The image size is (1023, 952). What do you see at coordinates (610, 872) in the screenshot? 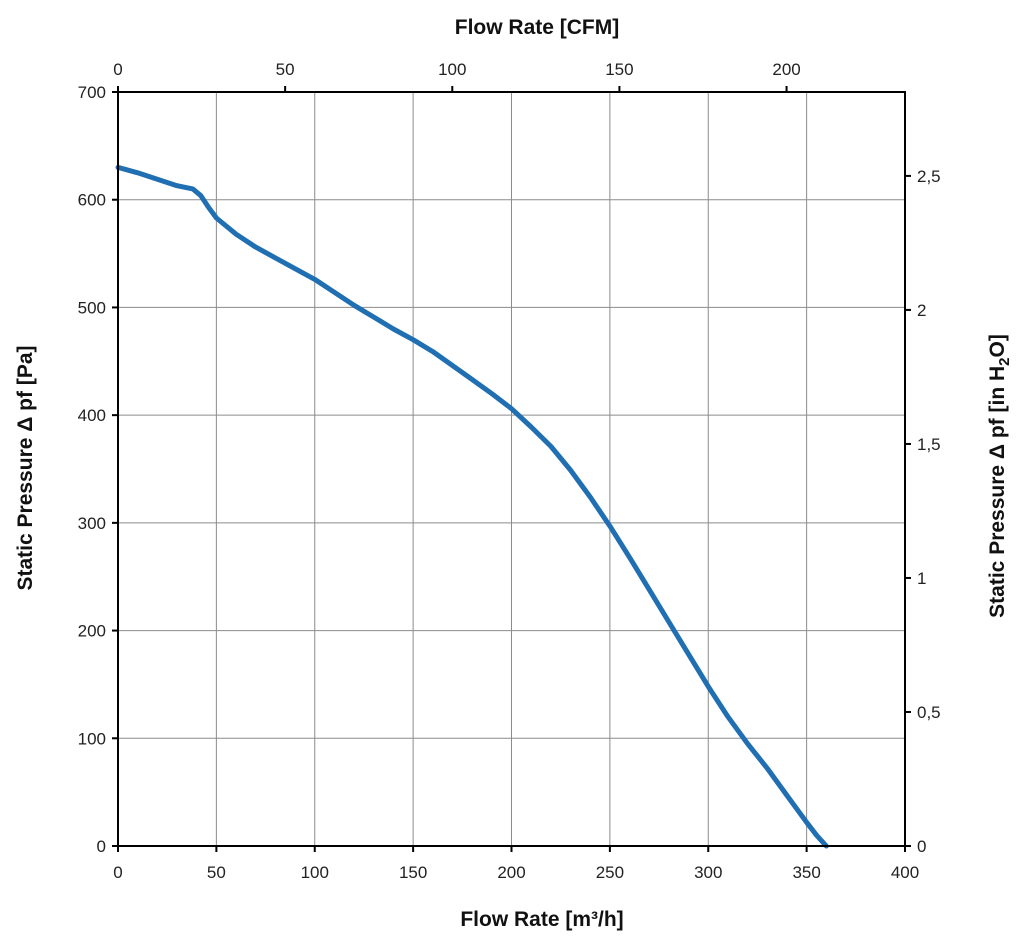
I see `x-tick-label: 250` at bounding box center [610, 872].